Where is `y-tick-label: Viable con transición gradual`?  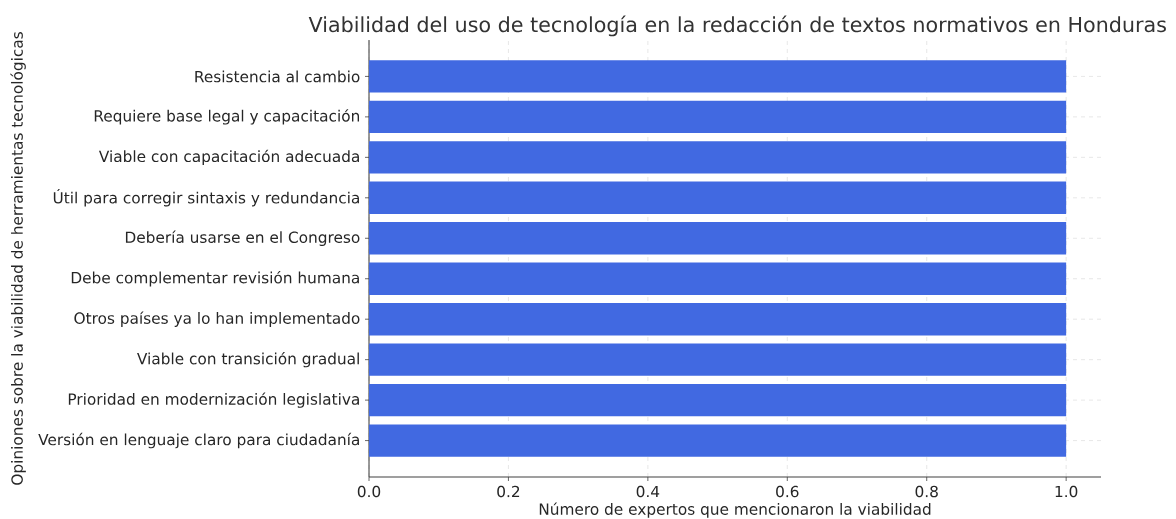
y-tick-label: Viable con transición gradual is located at coordinates (248, 359).